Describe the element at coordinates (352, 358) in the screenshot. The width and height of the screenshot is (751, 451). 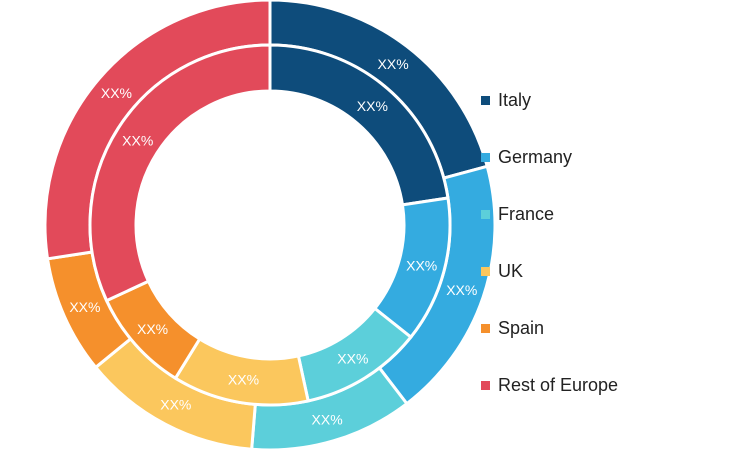
I see `inner-label-france: XX%` at that location.